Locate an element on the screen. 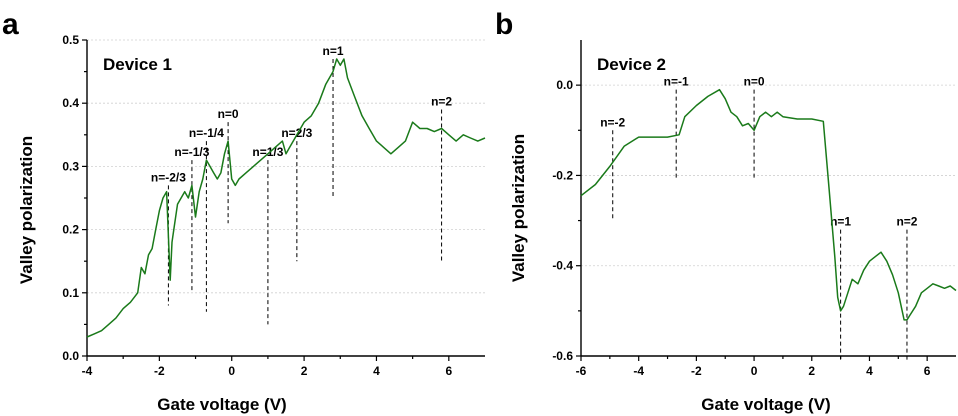 The height and width of the screenshot is (416, 958). annotation-label-a-4: n=1/3 is located at coordinates (267, 152).